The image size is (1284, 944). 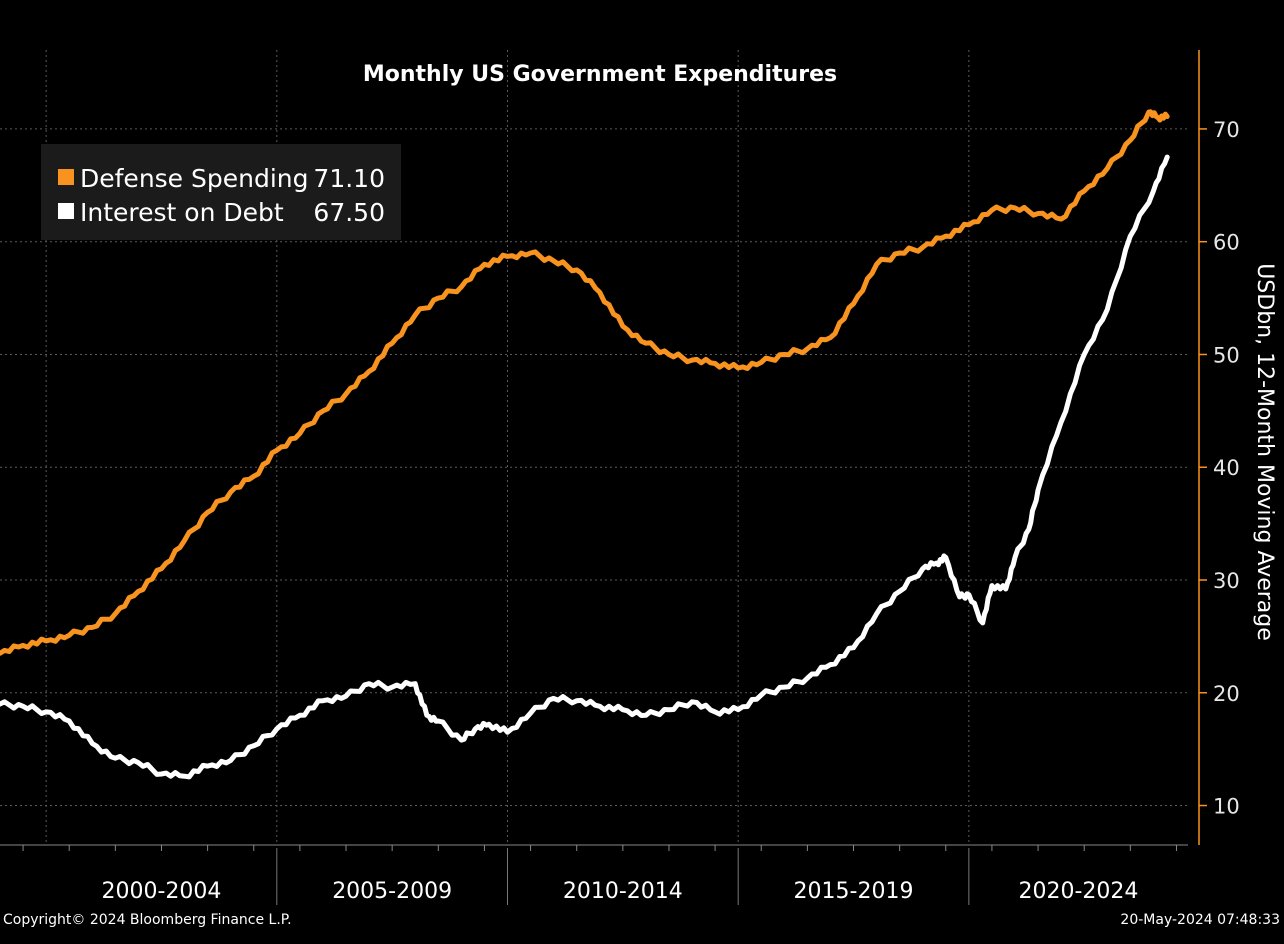 What do you see at coordinates (349, 212) in the screenshot?
I see `legend-series-value: 67.50` at bounding box center [349, 212].